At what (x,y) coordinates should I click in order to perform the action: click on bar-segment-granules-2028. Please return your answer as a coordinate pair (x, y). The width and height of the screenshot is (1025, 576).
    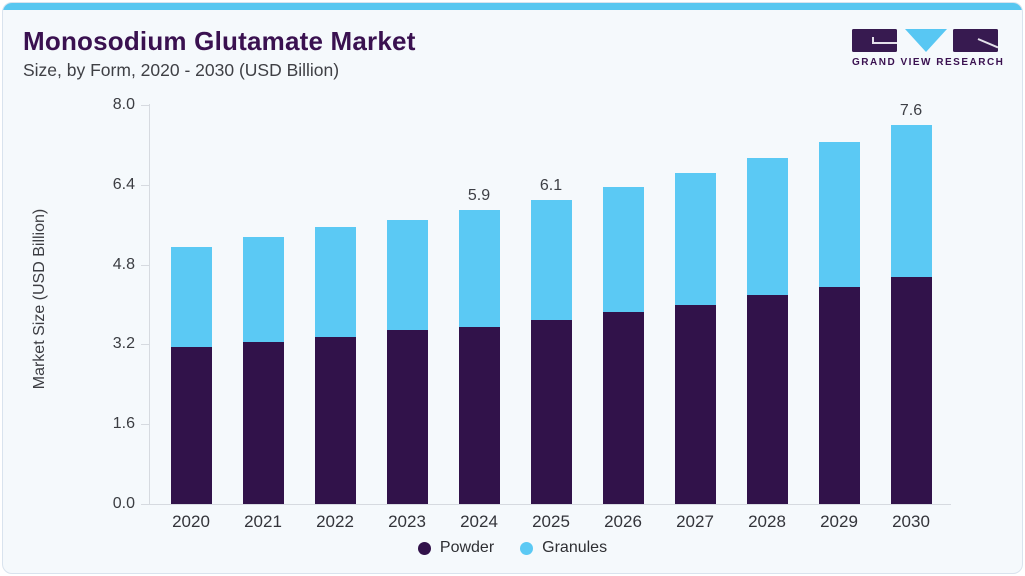
    Looking at the image, I should click on (767, 226).